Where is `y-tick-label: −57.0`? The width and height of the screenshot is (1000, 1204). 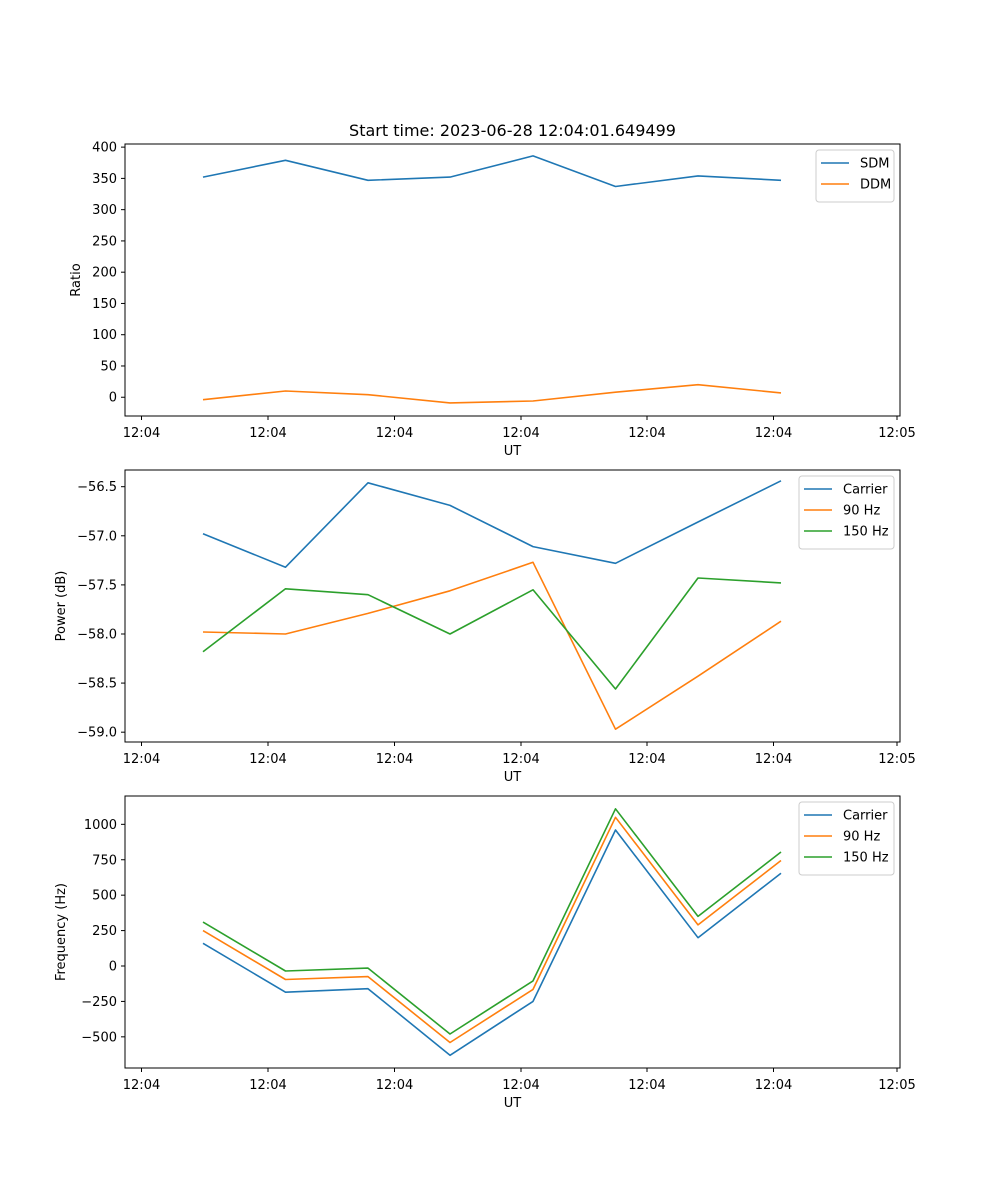 y-tick-label: −57.0 is located at coordinates (97, 536).